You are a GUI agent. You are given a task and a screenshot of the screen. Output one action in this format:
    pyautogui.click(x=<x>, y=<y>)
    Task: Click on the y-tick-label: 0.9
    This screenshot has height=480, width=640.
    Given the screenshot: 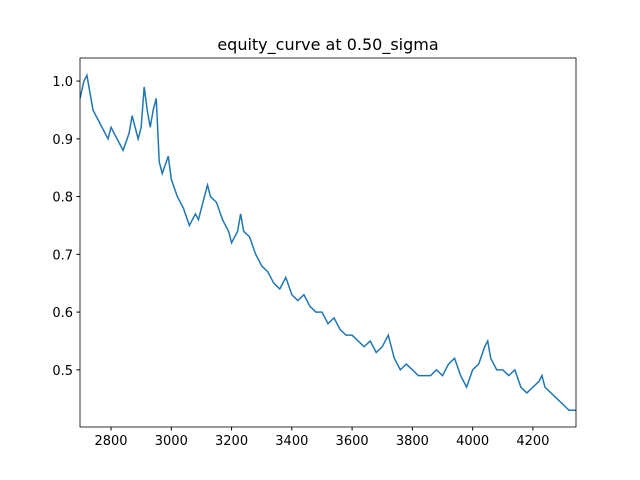 What is the action you would take?
    pyautogui.click(x=62, y=140)
    